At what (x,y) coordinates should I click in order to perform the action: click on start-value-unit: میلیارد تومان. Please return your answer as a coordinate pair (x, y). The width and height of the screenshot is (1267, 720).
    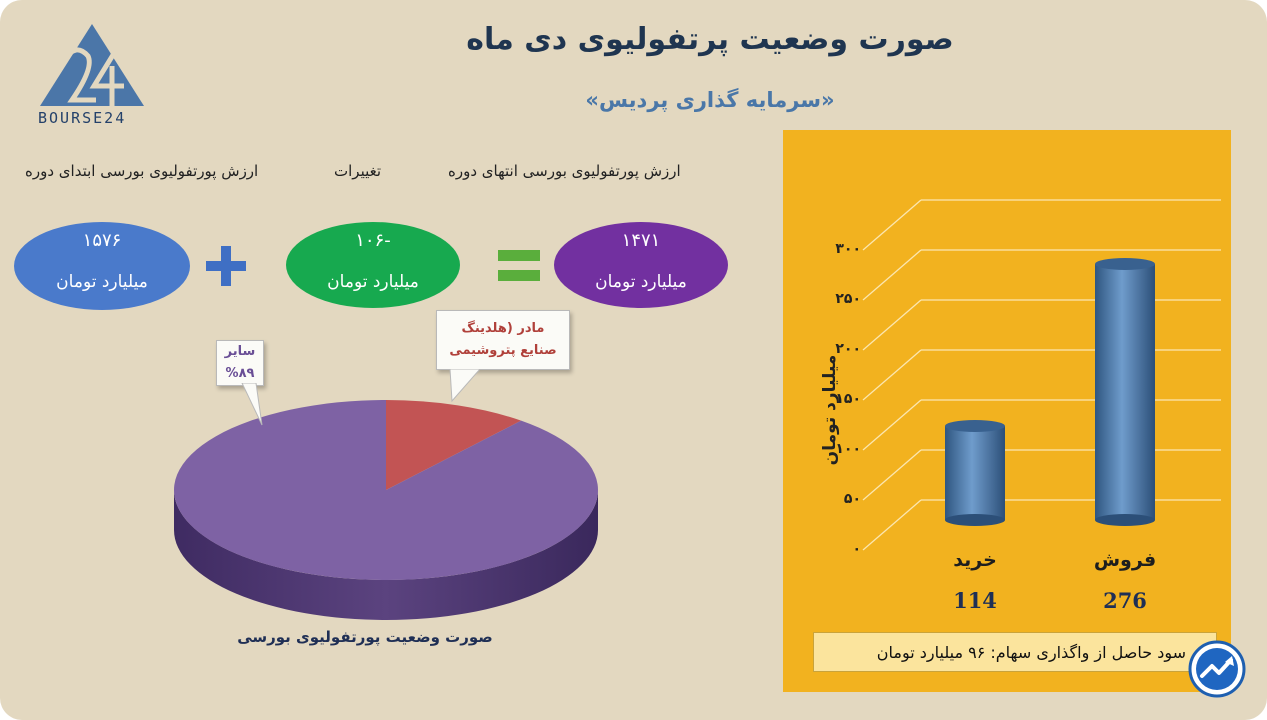
    Looking at the image, I should click on (102, 282).